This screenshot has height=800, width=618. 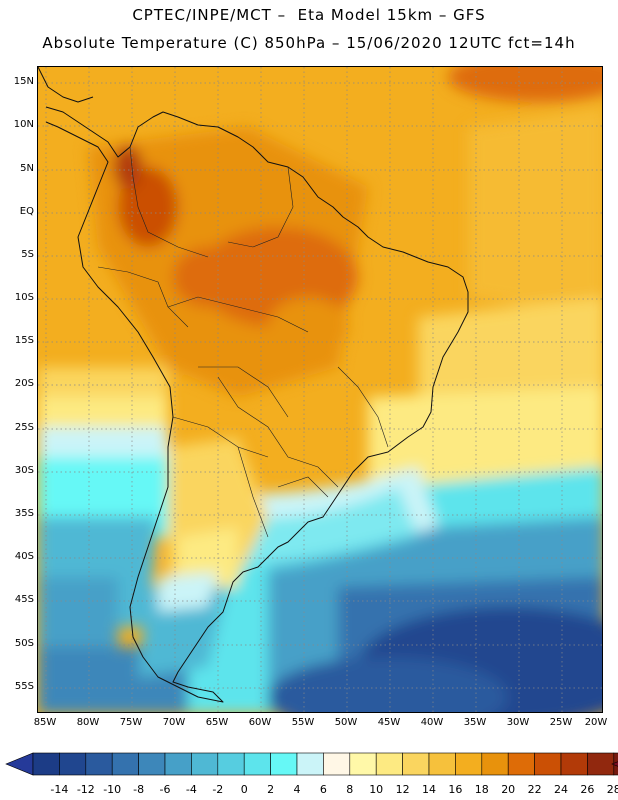 I want to click on colorbar, so click(x=311, y=764).